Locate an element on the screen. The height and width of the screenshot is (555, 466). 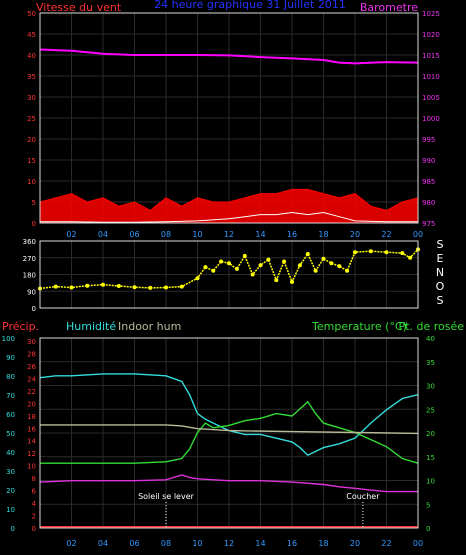
precip-tick-label: 16 is located at coordinates (31, 429).